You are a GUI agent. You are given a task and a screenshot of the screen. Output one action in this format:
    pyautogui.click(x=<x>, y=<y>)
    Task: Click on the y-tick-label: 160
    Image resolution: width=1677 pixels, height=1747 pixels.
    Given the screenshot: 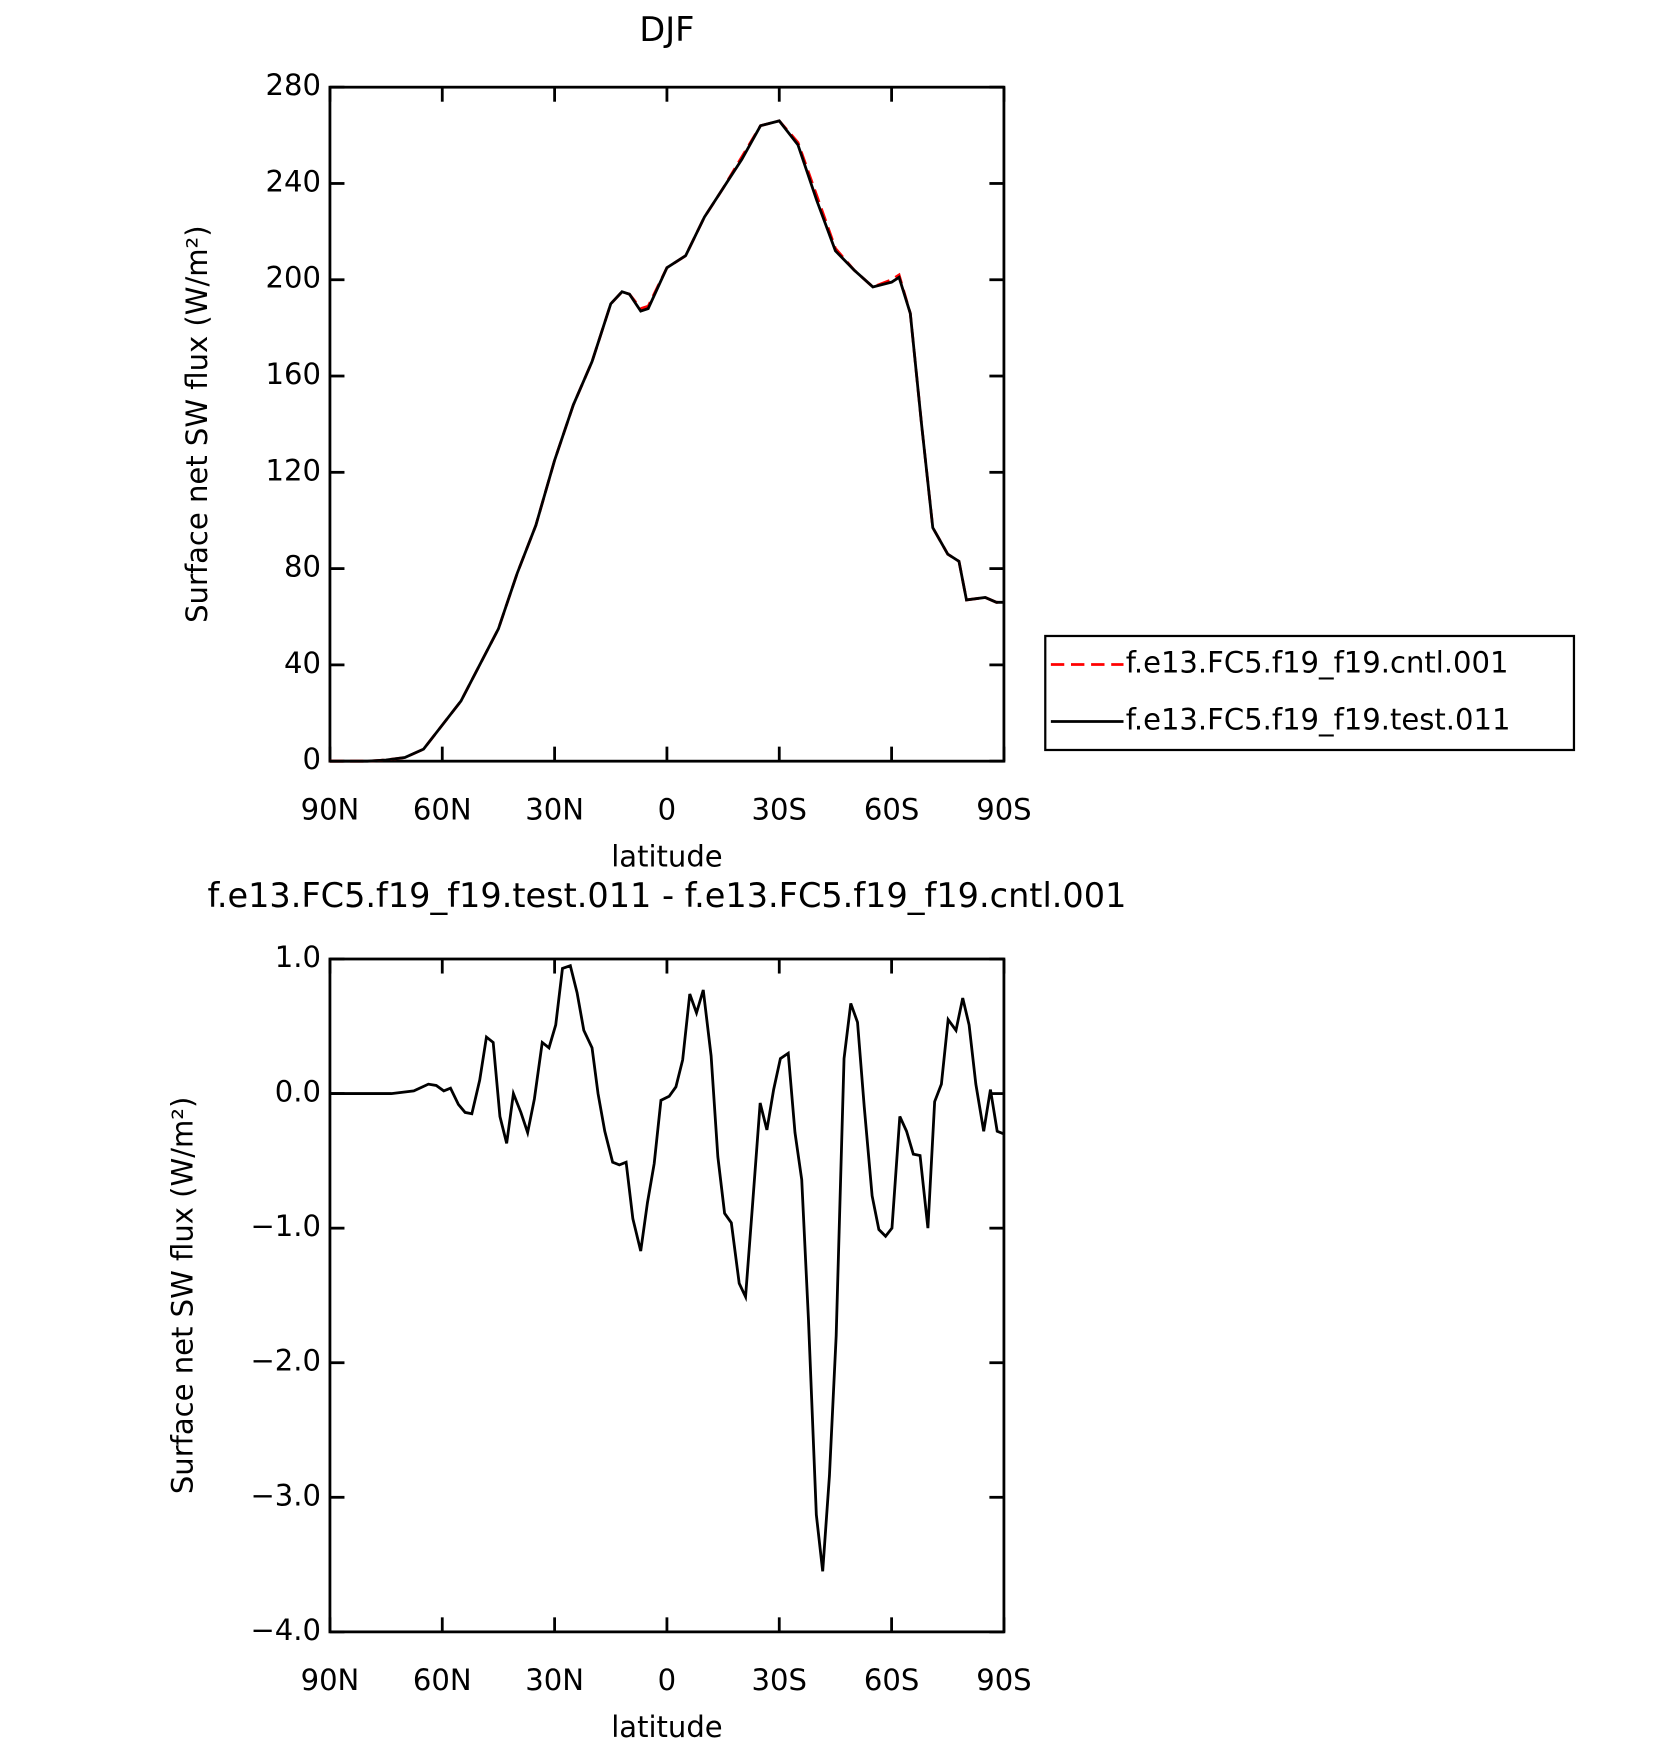 What is the action you would take?
    pyautogui.click(x=293, y=374)
    